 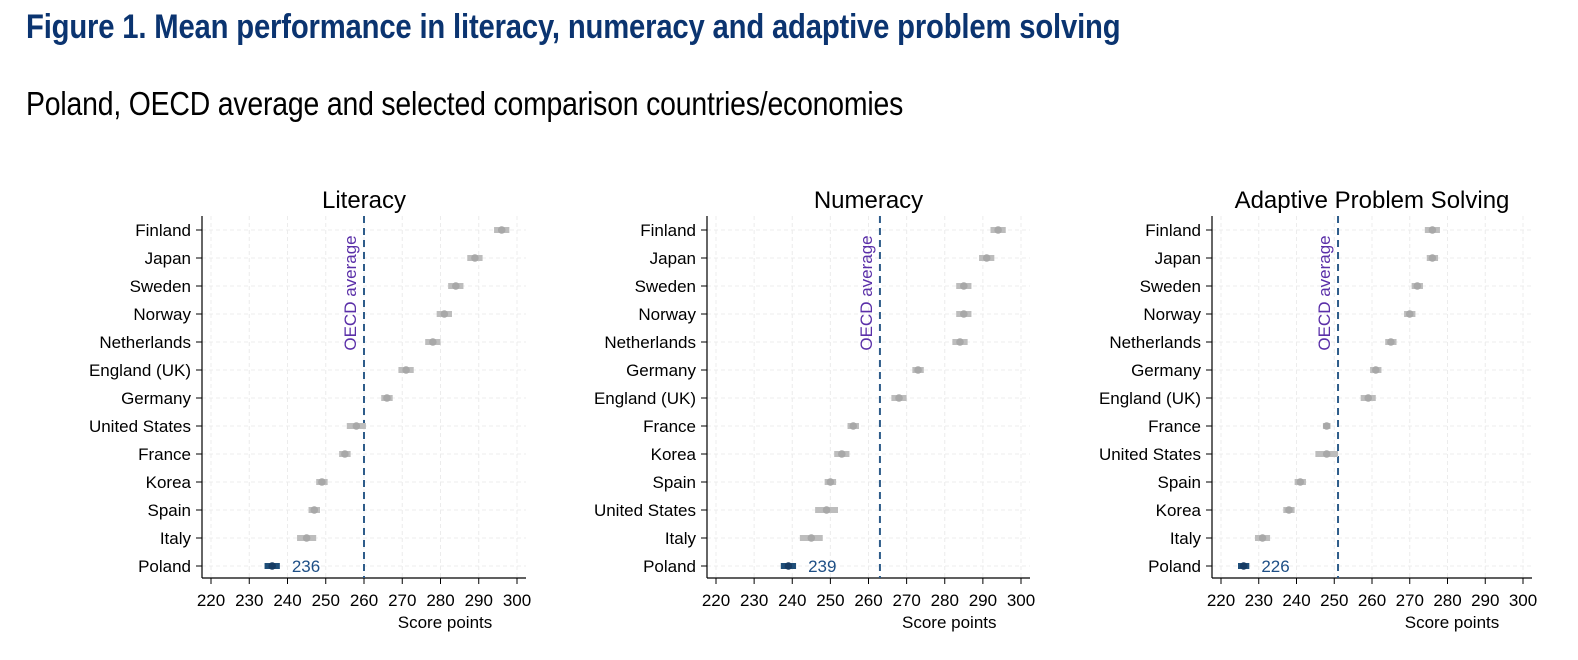 I want to click on data-point-netherlands, so click(x=433, y=342).